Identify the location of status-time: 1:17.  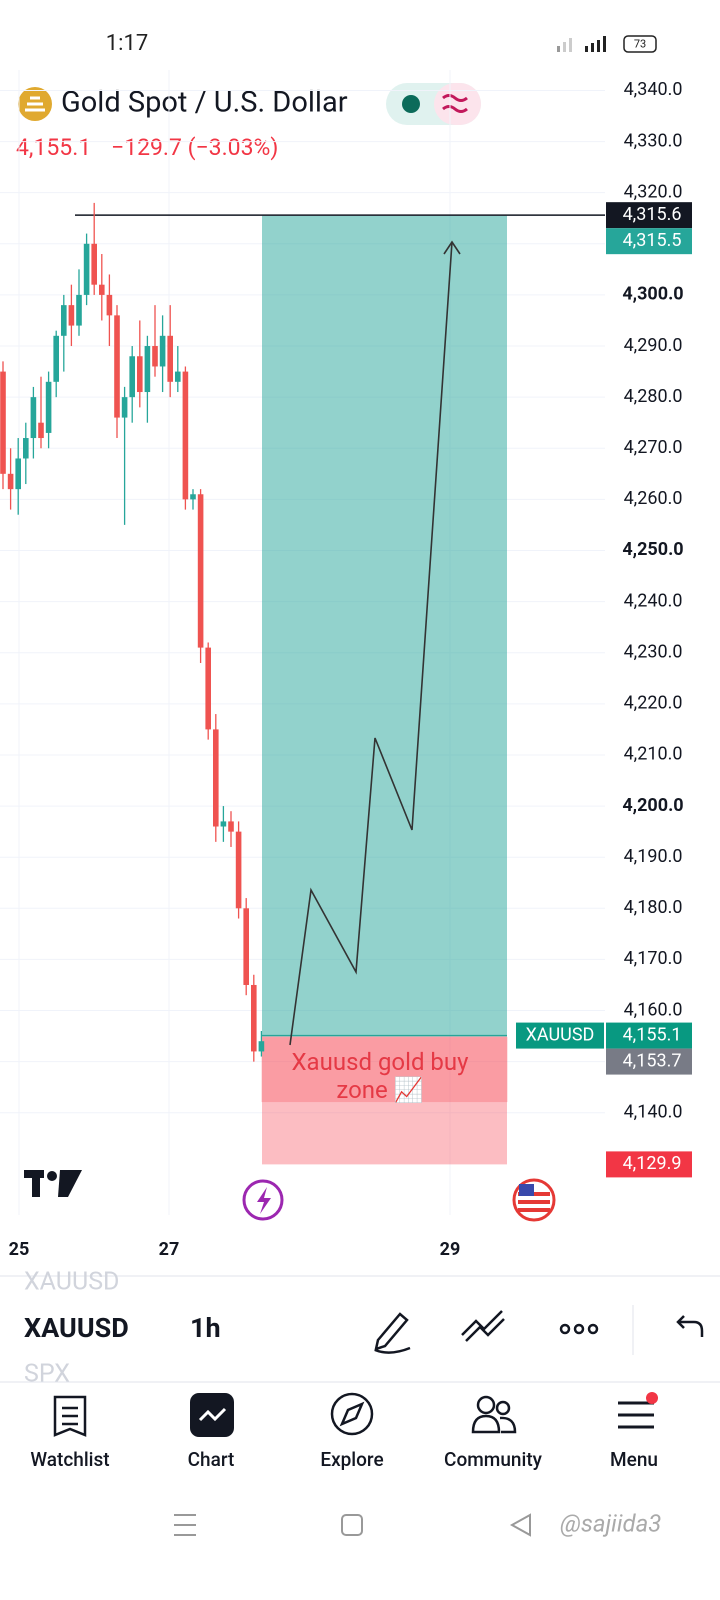
(127, 43).